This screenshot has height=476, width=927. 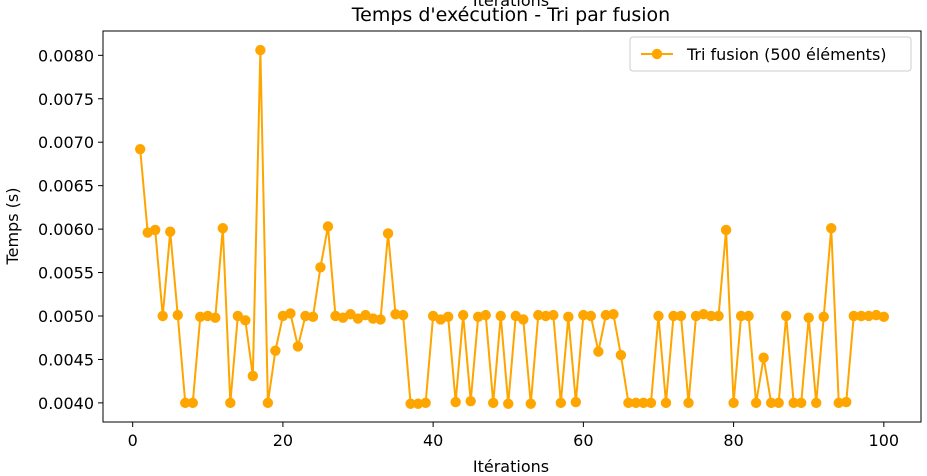 I want to click on x-tick-label: 0, so click(x=133, y=440).